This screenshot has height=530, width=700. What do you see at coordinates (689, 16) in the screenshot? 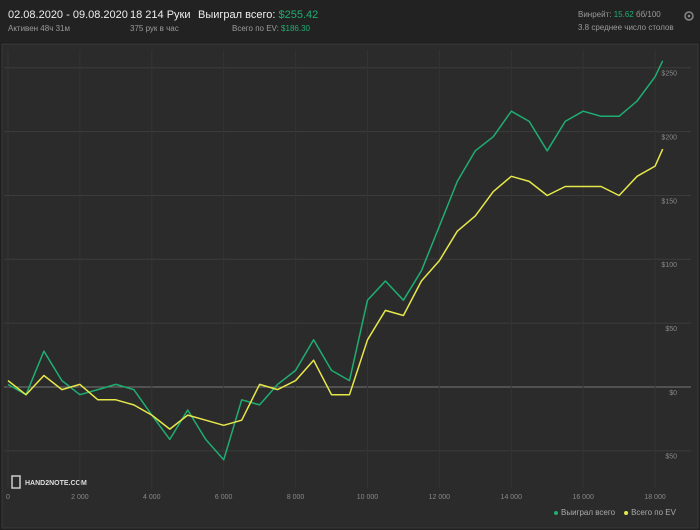
I see `settings-icon` at bounding box center [689, 16].